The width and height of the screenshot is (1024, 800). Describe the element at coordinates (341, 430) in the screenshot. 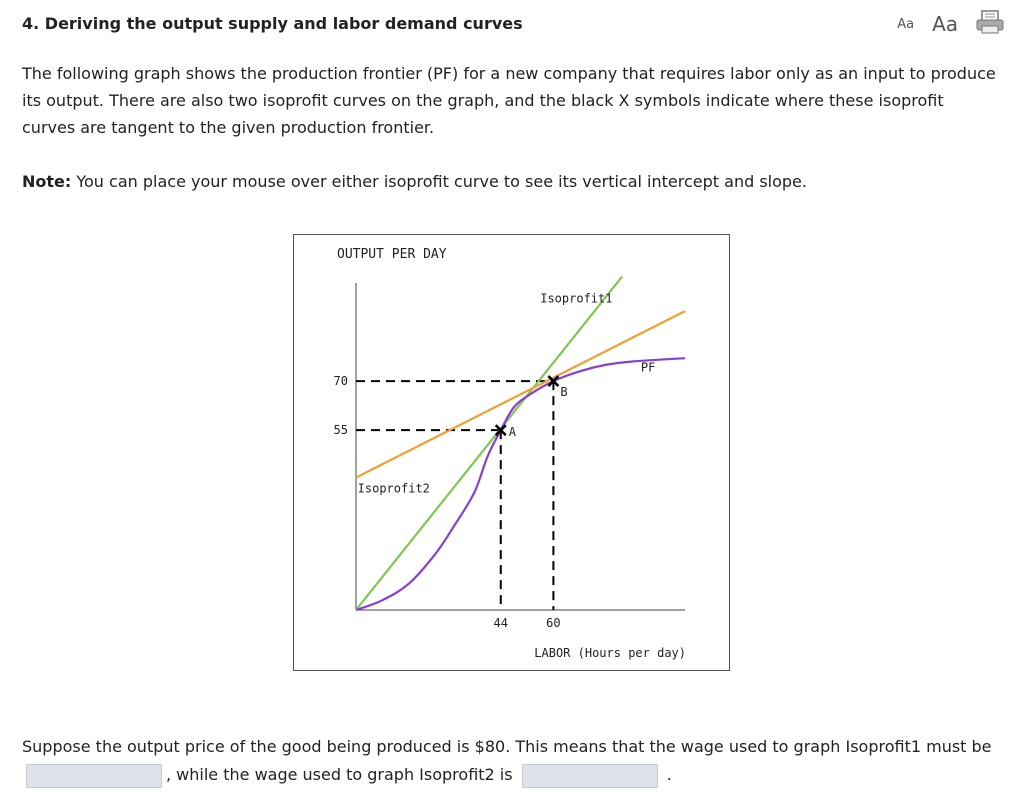

I see `y-tick-label: 55` at that location.